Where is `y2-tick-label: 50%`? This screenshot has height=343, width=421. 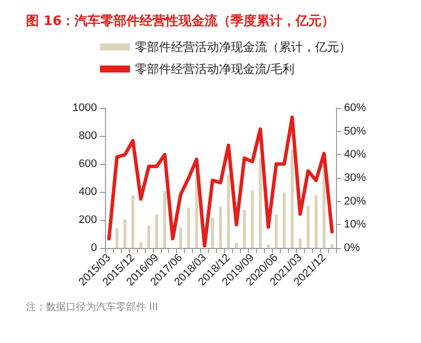
y2-tick-label: 50% is located at coordinates (355, 131).